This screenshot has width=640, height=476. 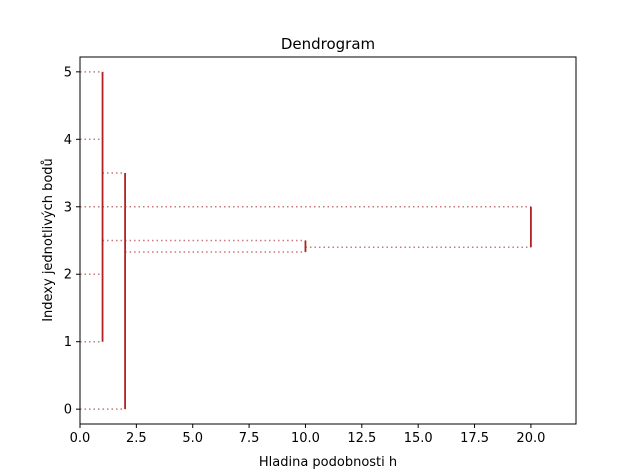 What do you see at coordinates (80, 438) in the screenshot?
I see `x-tick-label: 0.0` at bounding box center [80, 438].